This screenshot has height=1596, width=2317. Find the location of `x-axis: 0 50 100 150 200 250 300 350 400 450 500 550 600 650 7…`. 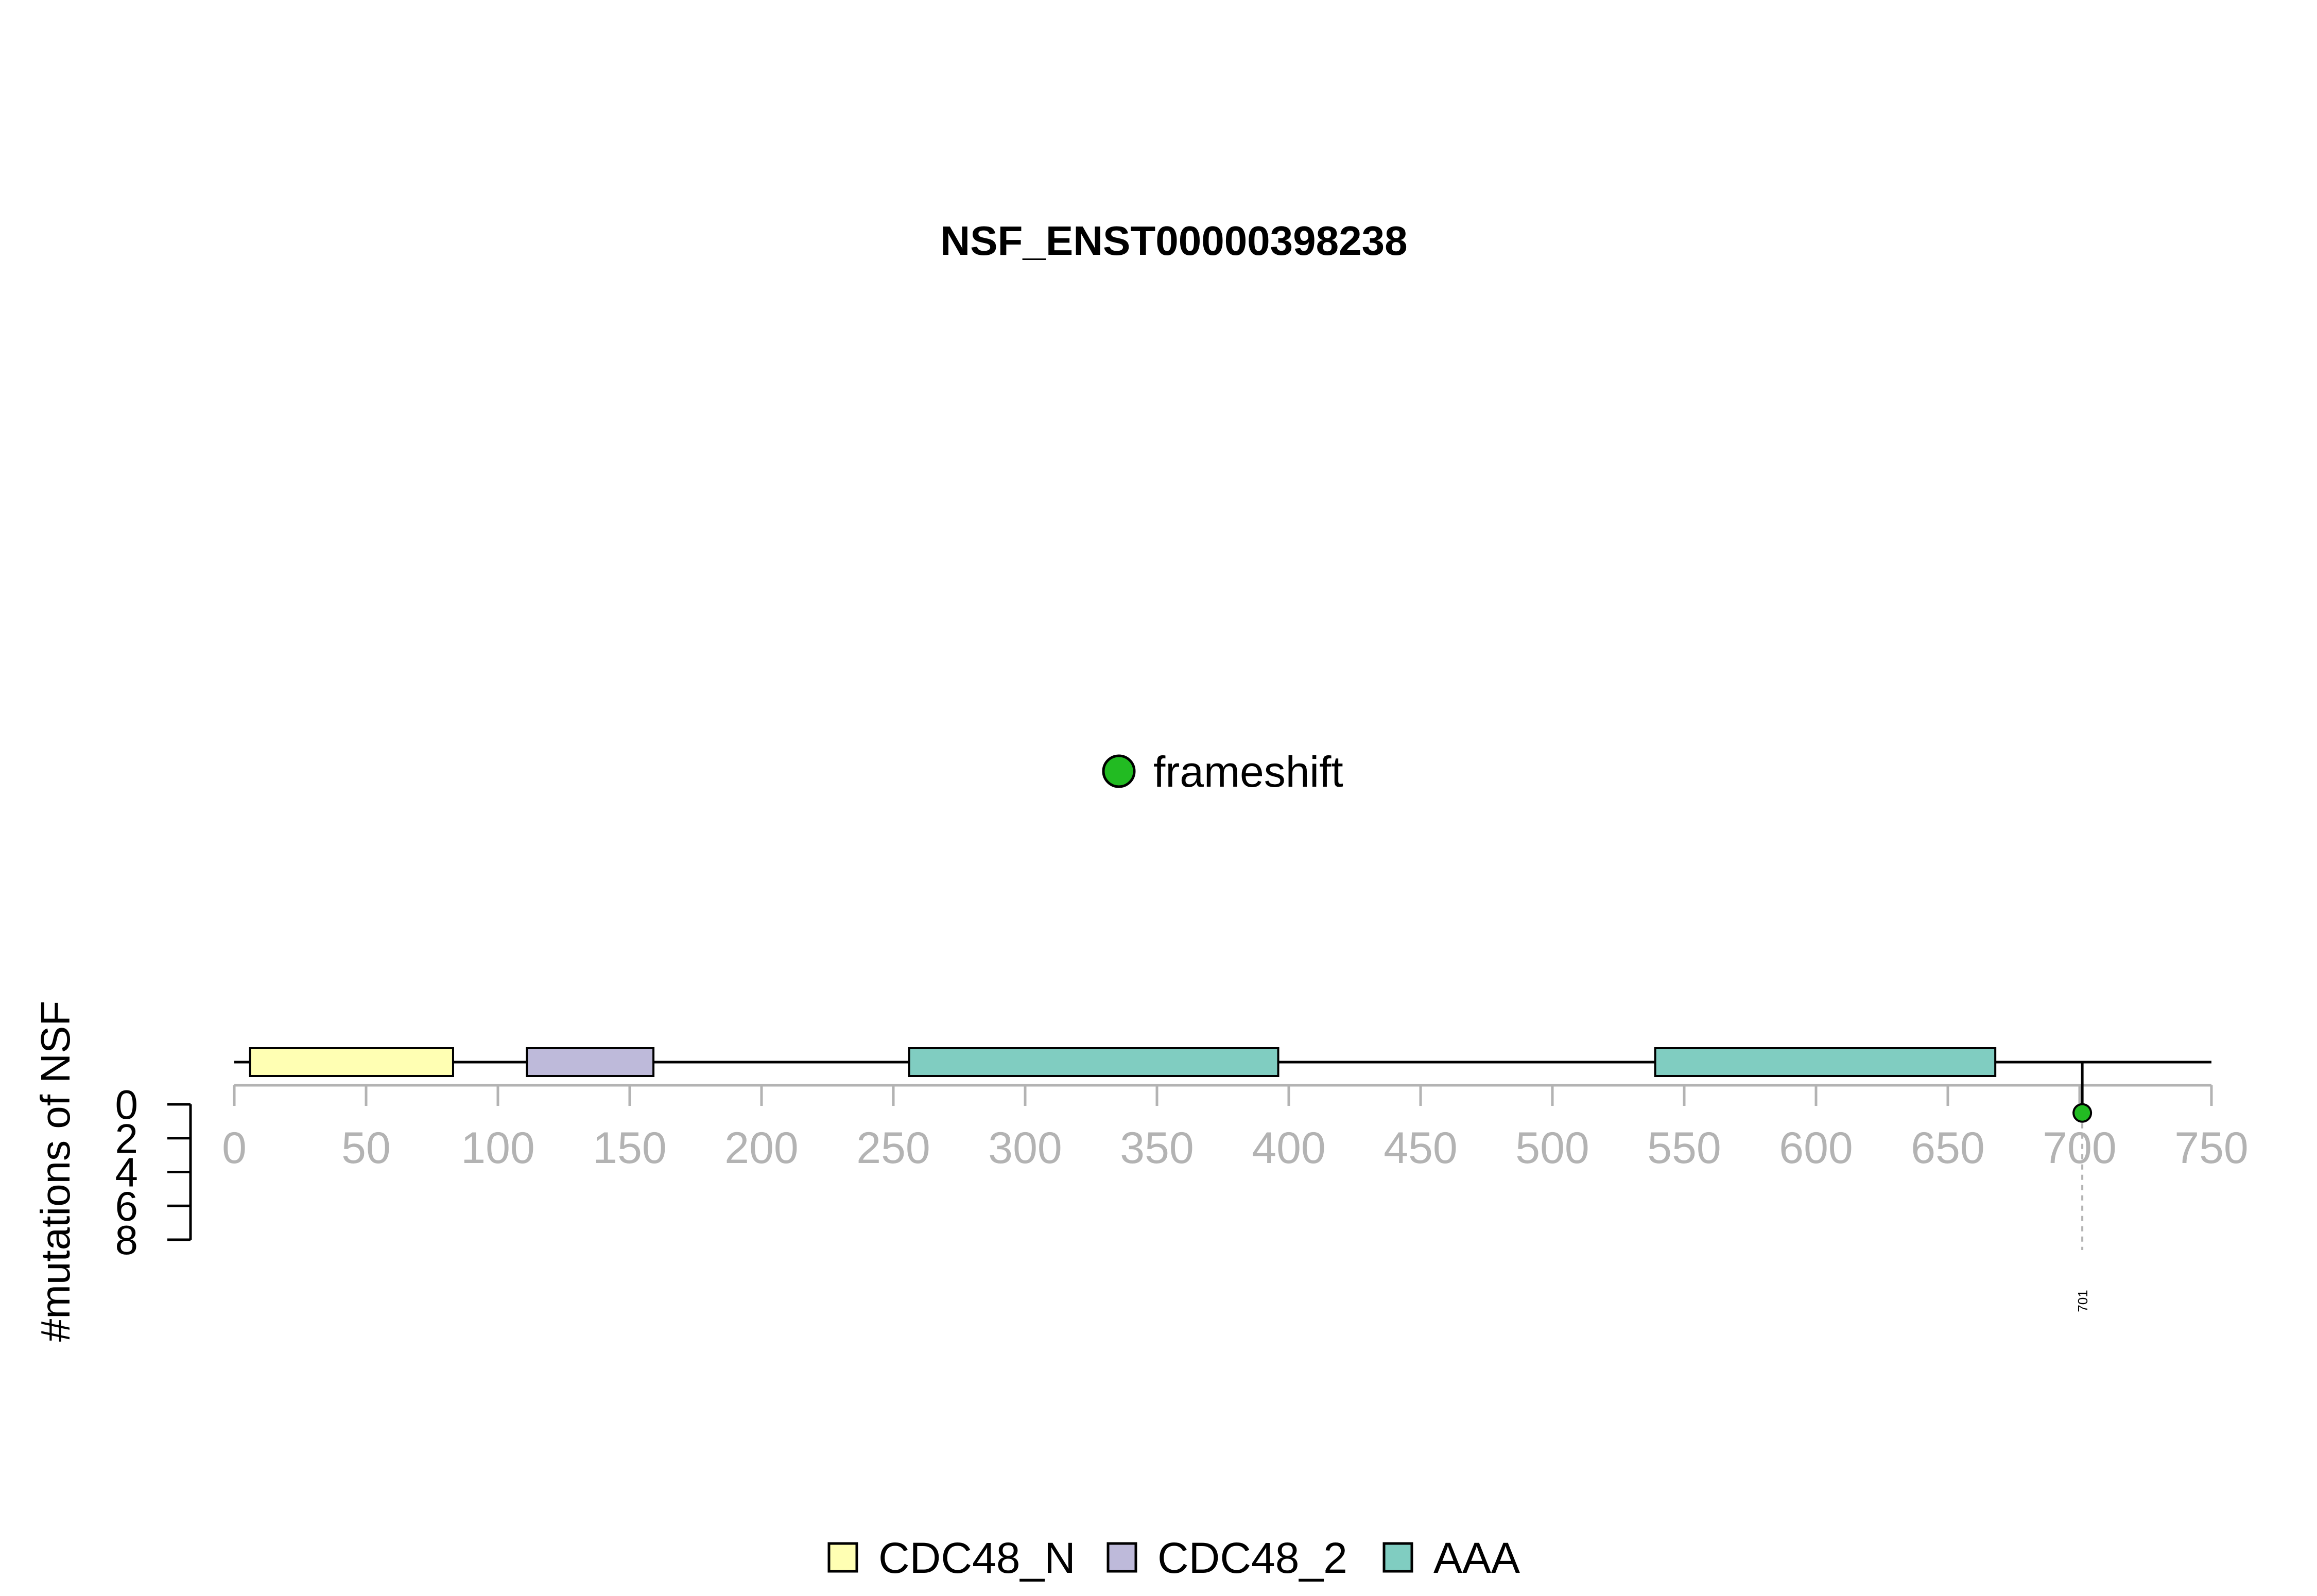

x-axis: 0 50 100 150 200 250 300 350 400 450 500 550 600 650 7… is located at coordinates (1235, 1128).